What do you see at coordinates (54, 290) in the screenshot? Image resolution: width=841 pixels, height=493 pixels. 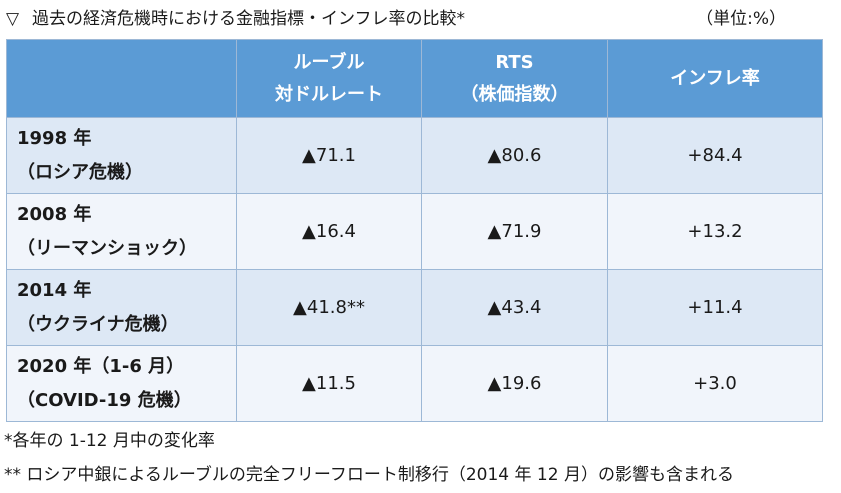 I see `row-year: 2014 年` at bounding box center [54, 290].